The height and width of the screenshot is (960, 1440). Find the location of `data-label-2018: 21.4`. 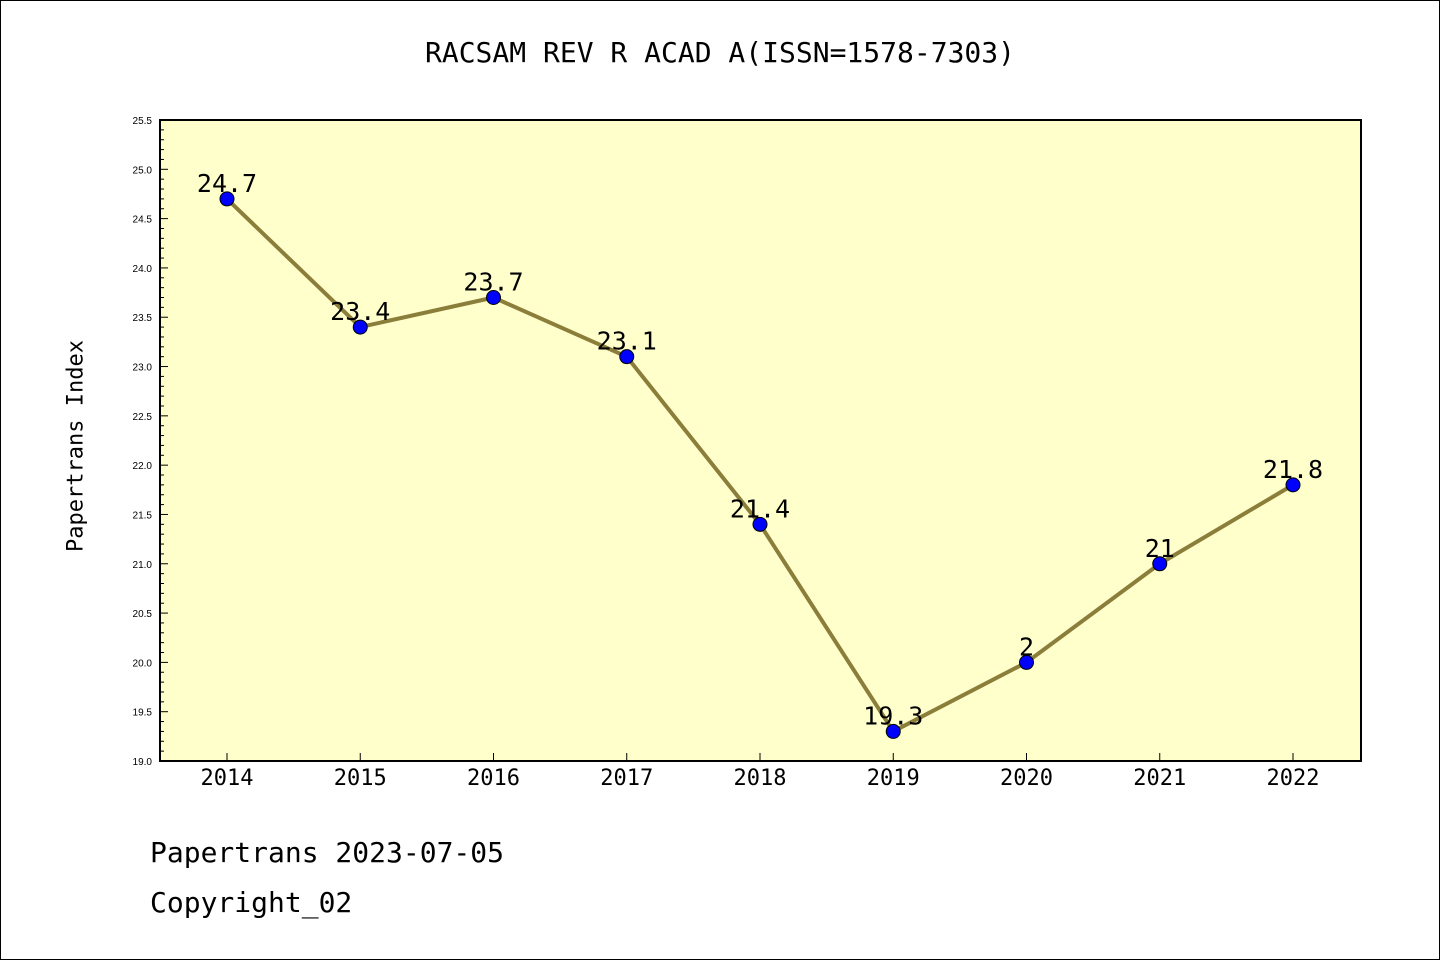

data-label-2018: 21.4 is located at coordinates (760, 508).